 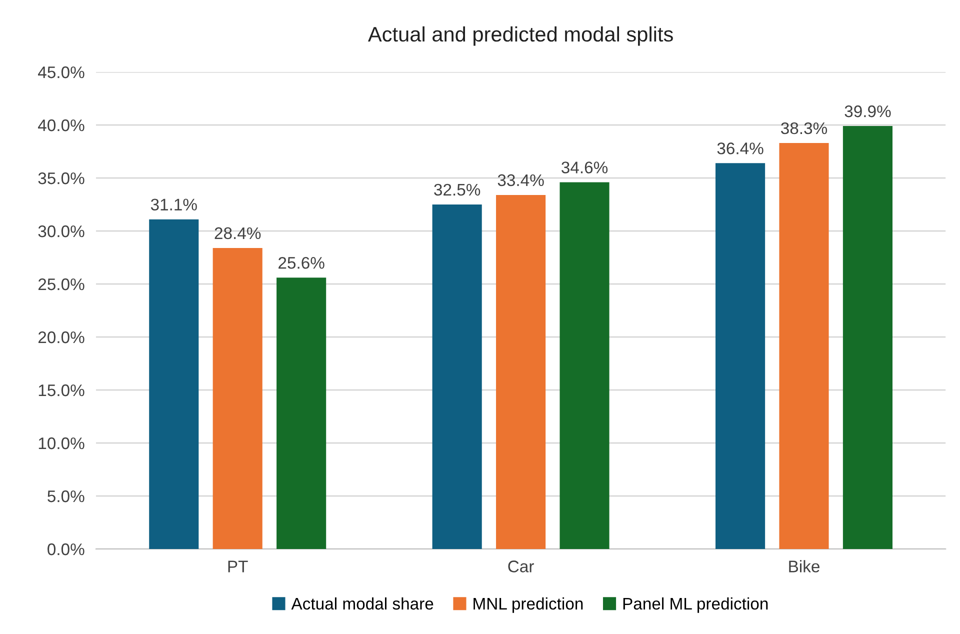 What do you see at coordinates (804, 566) in the screenshot?
I see `x-tick-label: Bike` at bounding box center [804, 566].